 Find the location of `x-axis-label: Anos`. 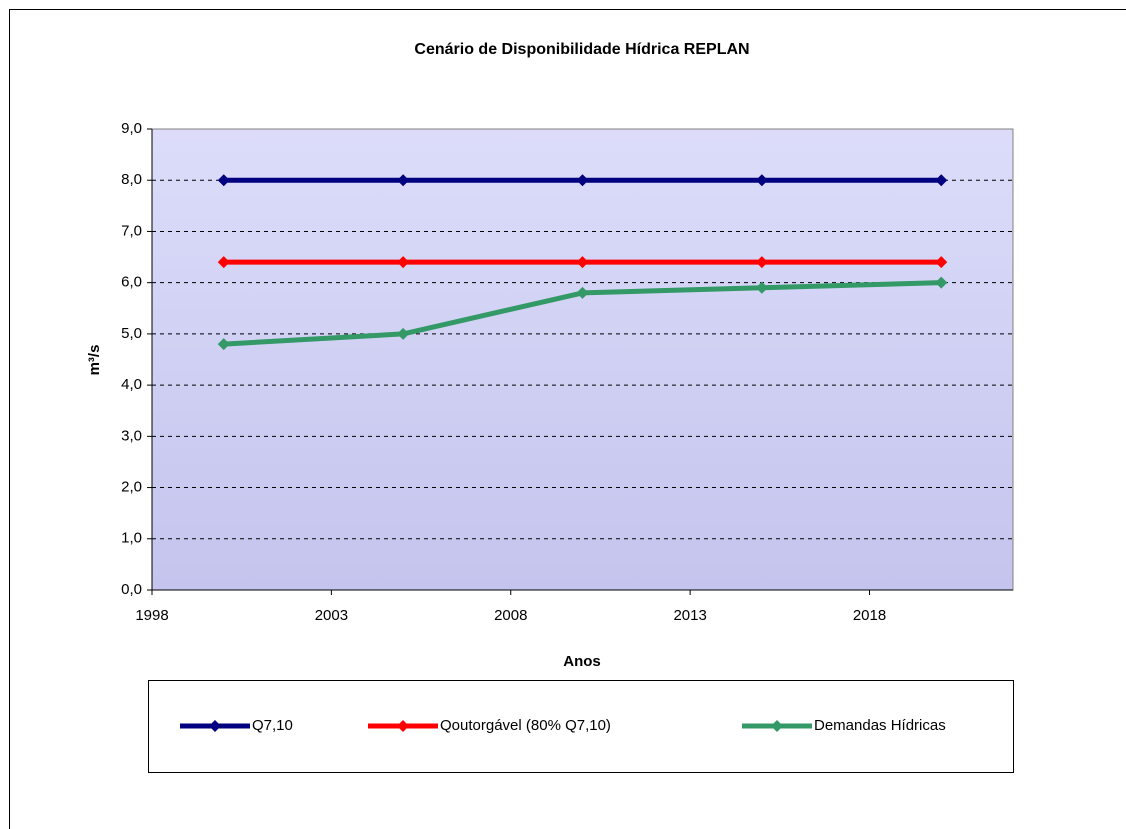

x-axis-label: Anos is located at coordinates (582, 661).